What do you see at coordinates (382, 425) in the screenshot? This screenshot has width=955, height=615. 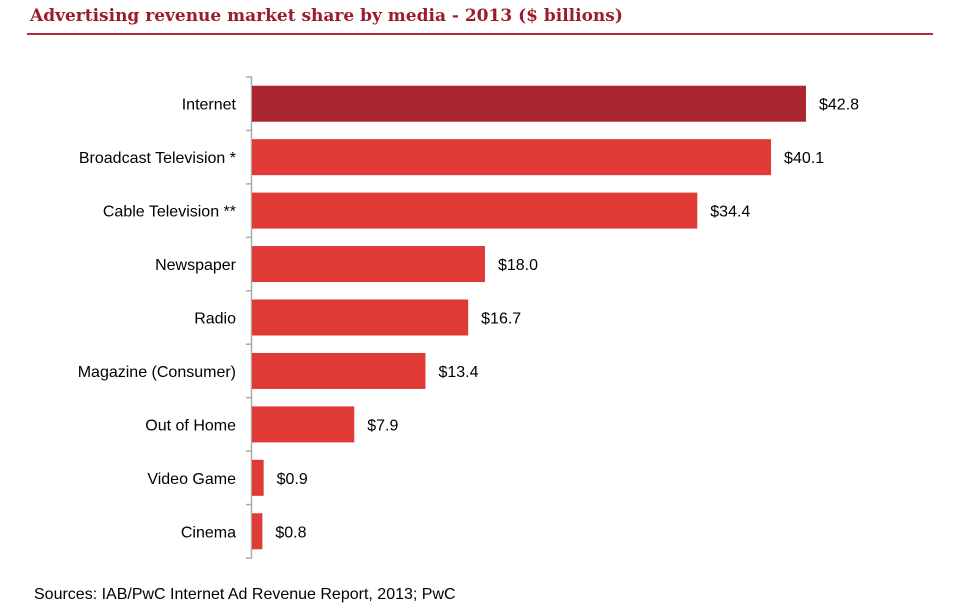 I see `data-label: $7.9` at bounding box center [382, 425].